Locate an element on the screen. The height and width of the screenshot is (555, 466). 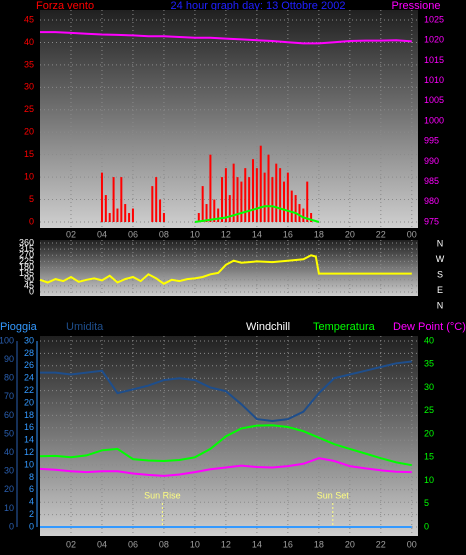
chart-title: 24 hour graph day: 13 Ottobre 2002 is located at coordinates (258, 6).